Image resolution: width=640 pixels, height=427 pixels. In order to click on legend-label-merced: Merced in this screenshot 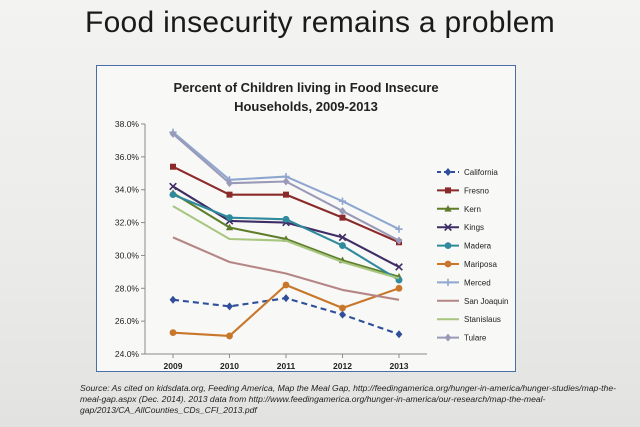, I will do `click(477, 282)`.